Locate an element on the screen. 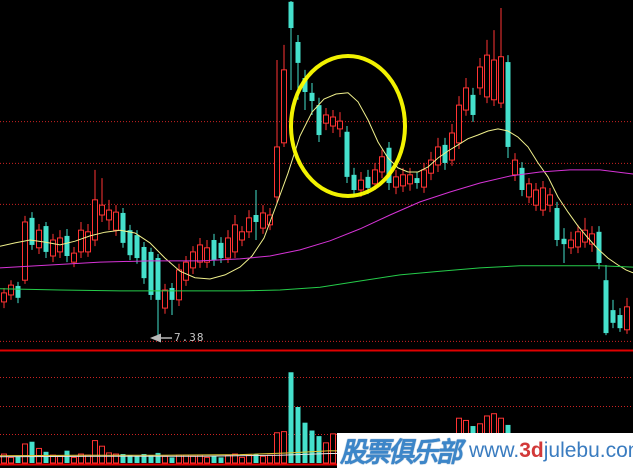 The height and width of the screenshot is (468, 633). watermark-url: www.3djulebu.com is located at coordinates (551, 451).